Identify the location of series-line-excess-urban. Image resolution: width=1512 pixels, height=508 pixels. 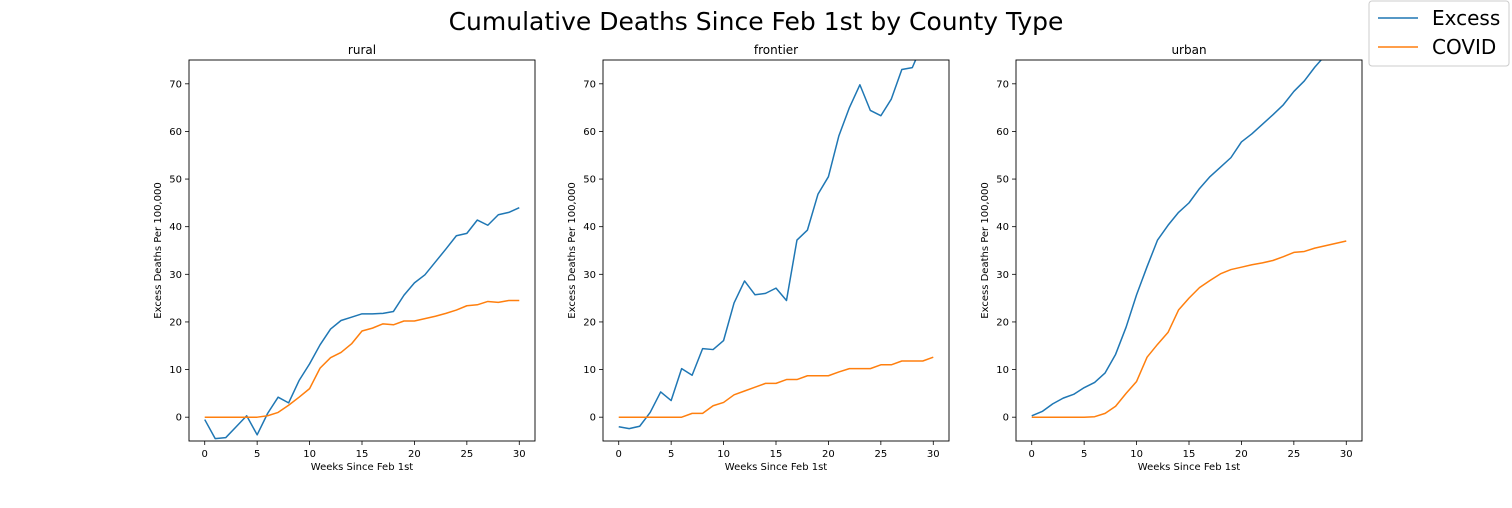
(1177, 238).